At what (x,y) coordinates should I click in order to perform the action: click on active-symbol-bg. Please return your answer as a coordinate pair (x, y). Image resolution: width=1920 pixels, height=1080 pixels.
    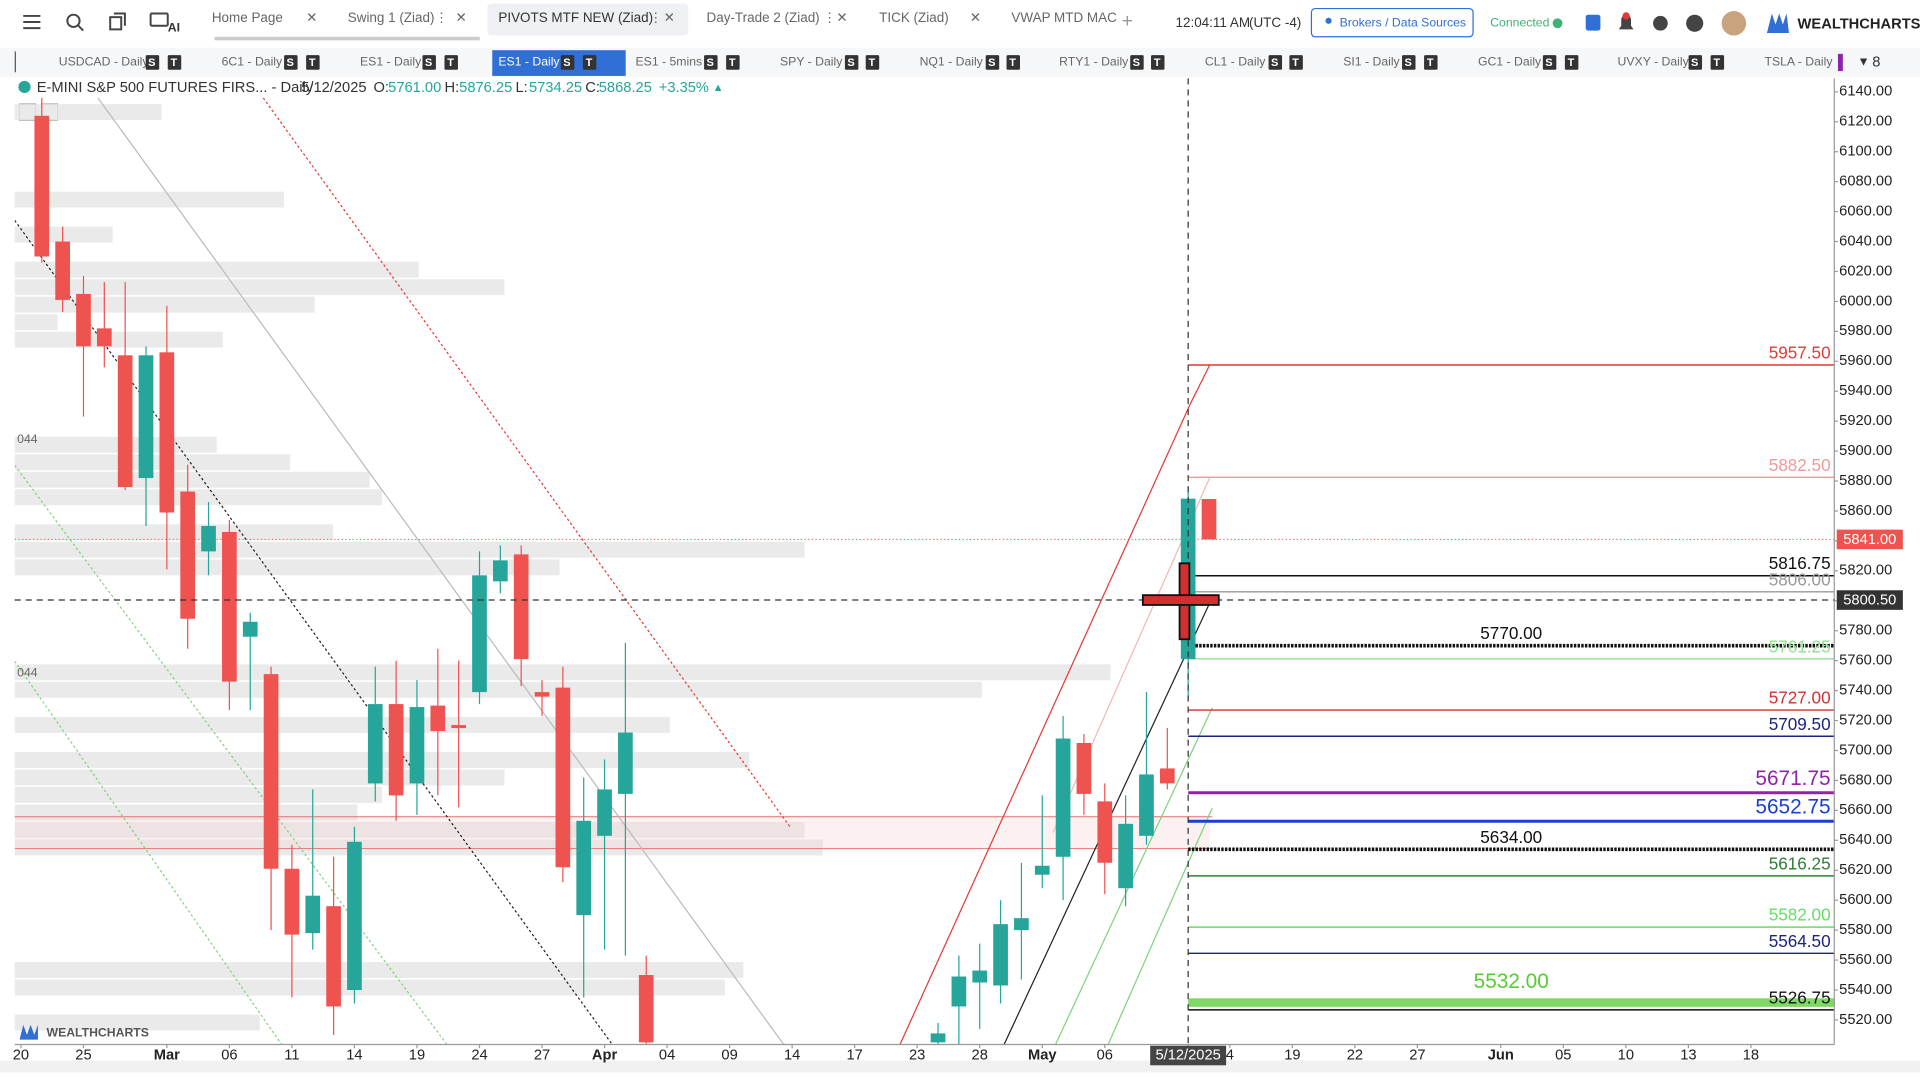
    Looking at the image, I should click on (559, 63).